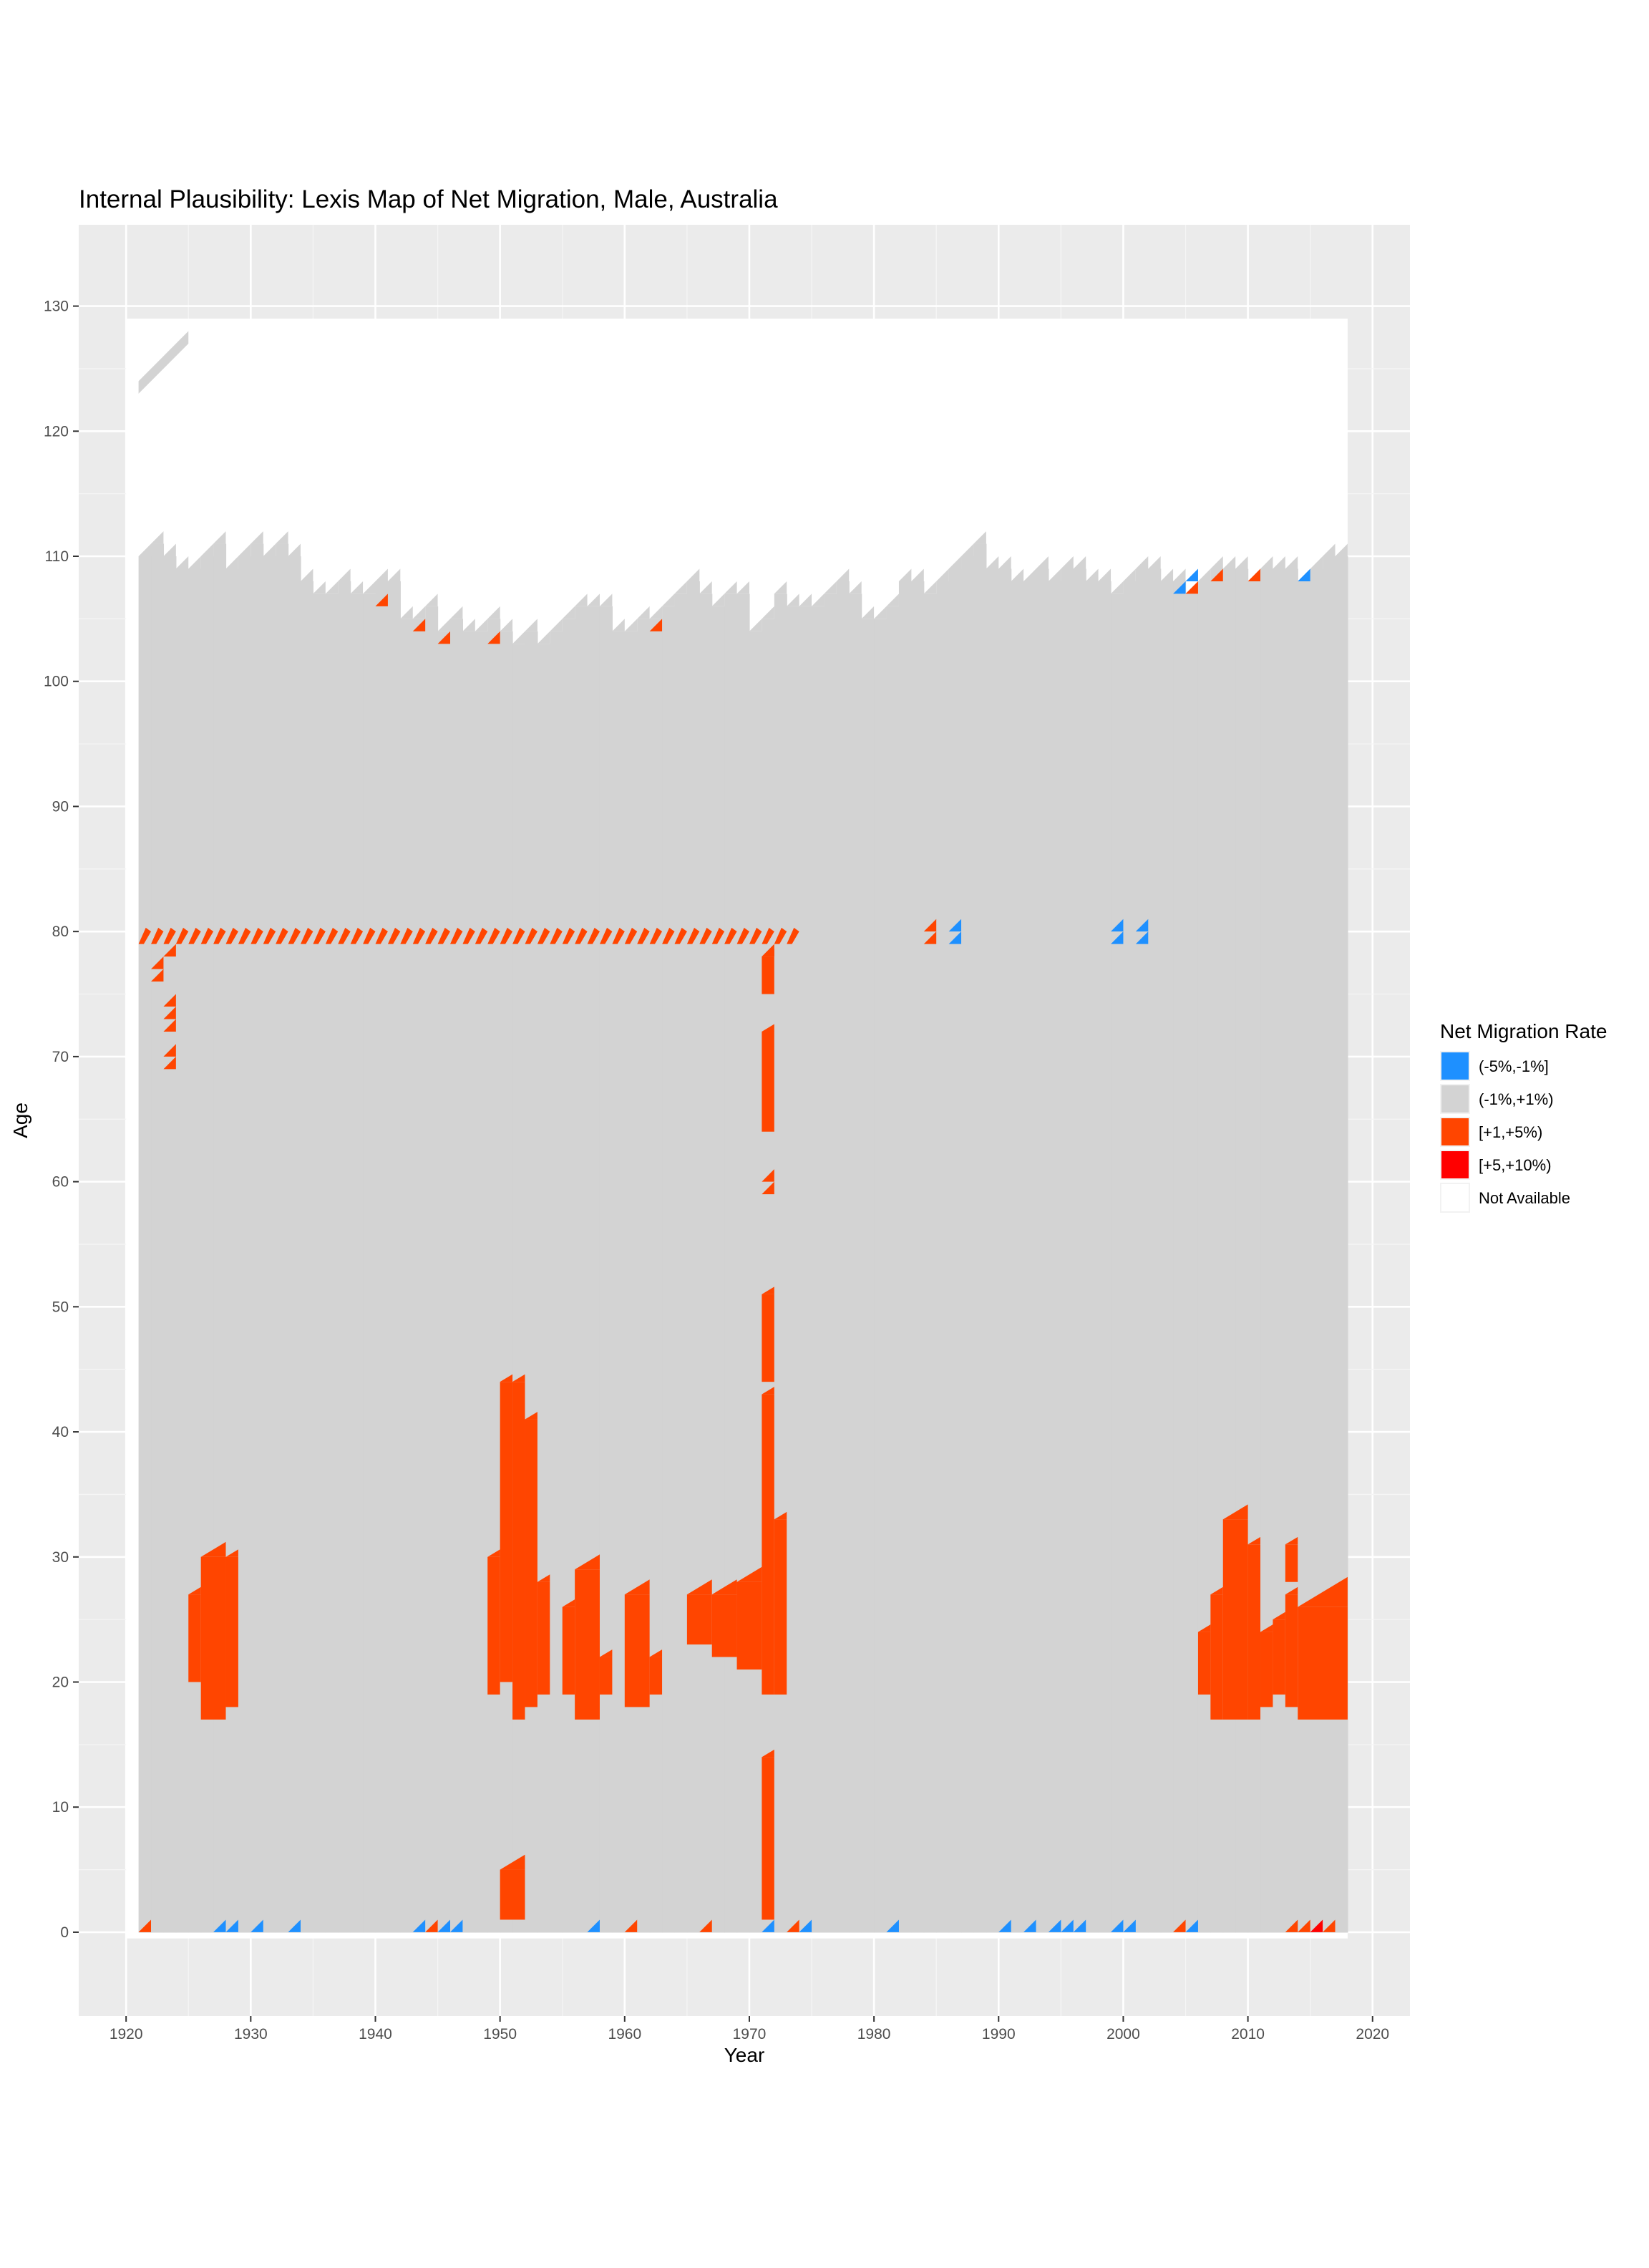 The height and width of the screenshot is (2268, 1649). Describe the element at coordinates (1455, 1164) in the screenshot. I see `legend-key-swatch` at that location.